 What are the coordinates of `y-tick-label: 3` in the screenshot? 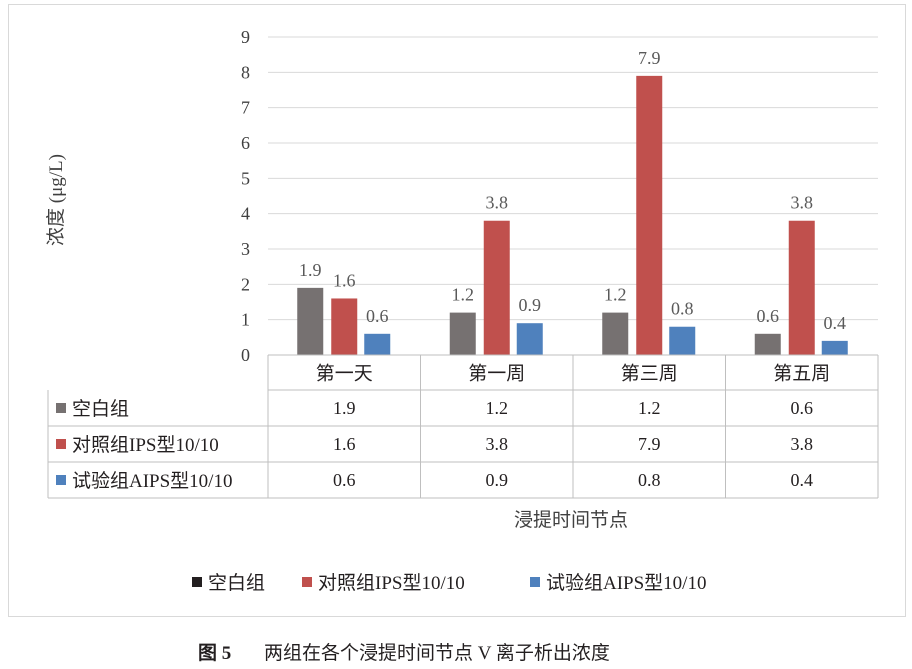 It's located at (245, 249).